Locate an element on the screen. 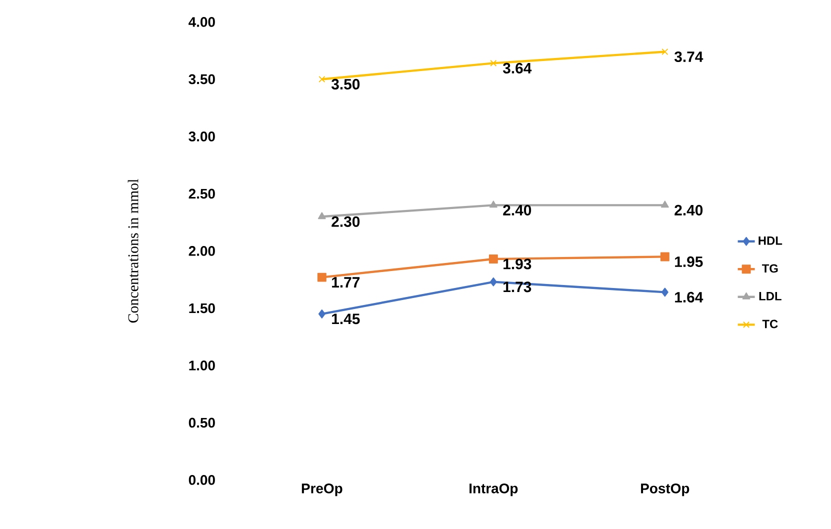 This screenshot has height=529, width=831. data-label: 1.77 is located at coordinates (346, 282).